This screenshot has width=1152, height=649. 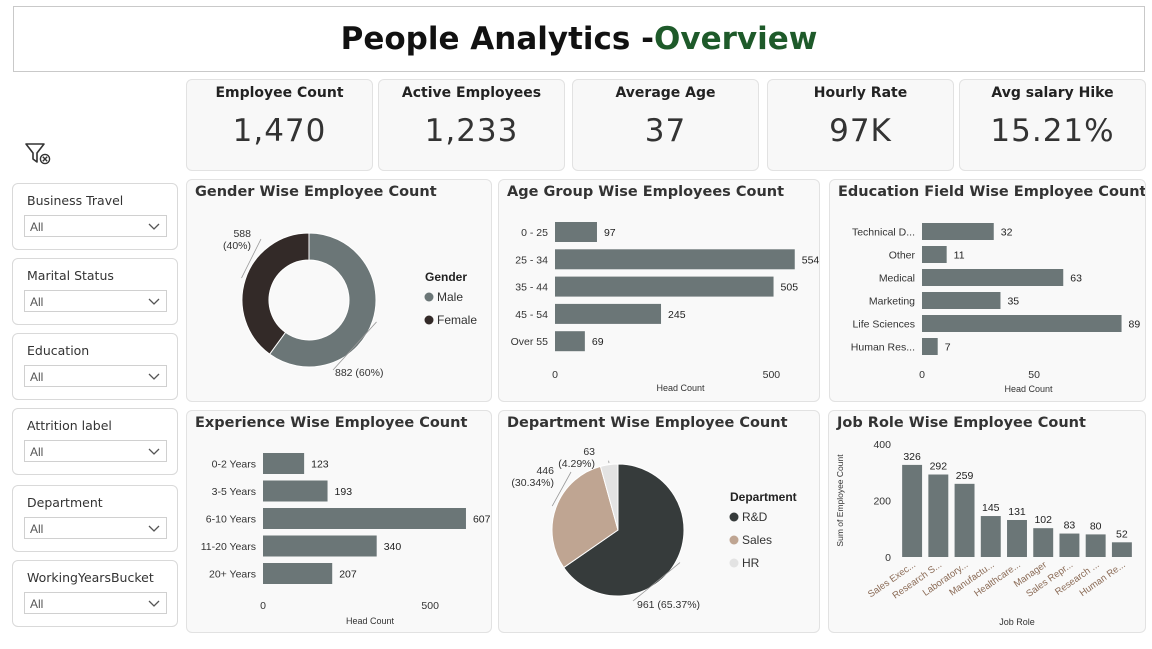 I want to click on category-label: Marketing, so click(x=892, y=302).